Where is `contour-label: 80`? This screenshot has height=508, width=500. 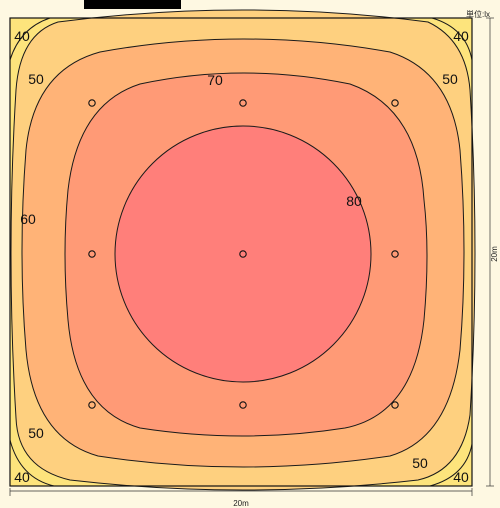 contour-label: 80 is located at coordinates (354, 201).